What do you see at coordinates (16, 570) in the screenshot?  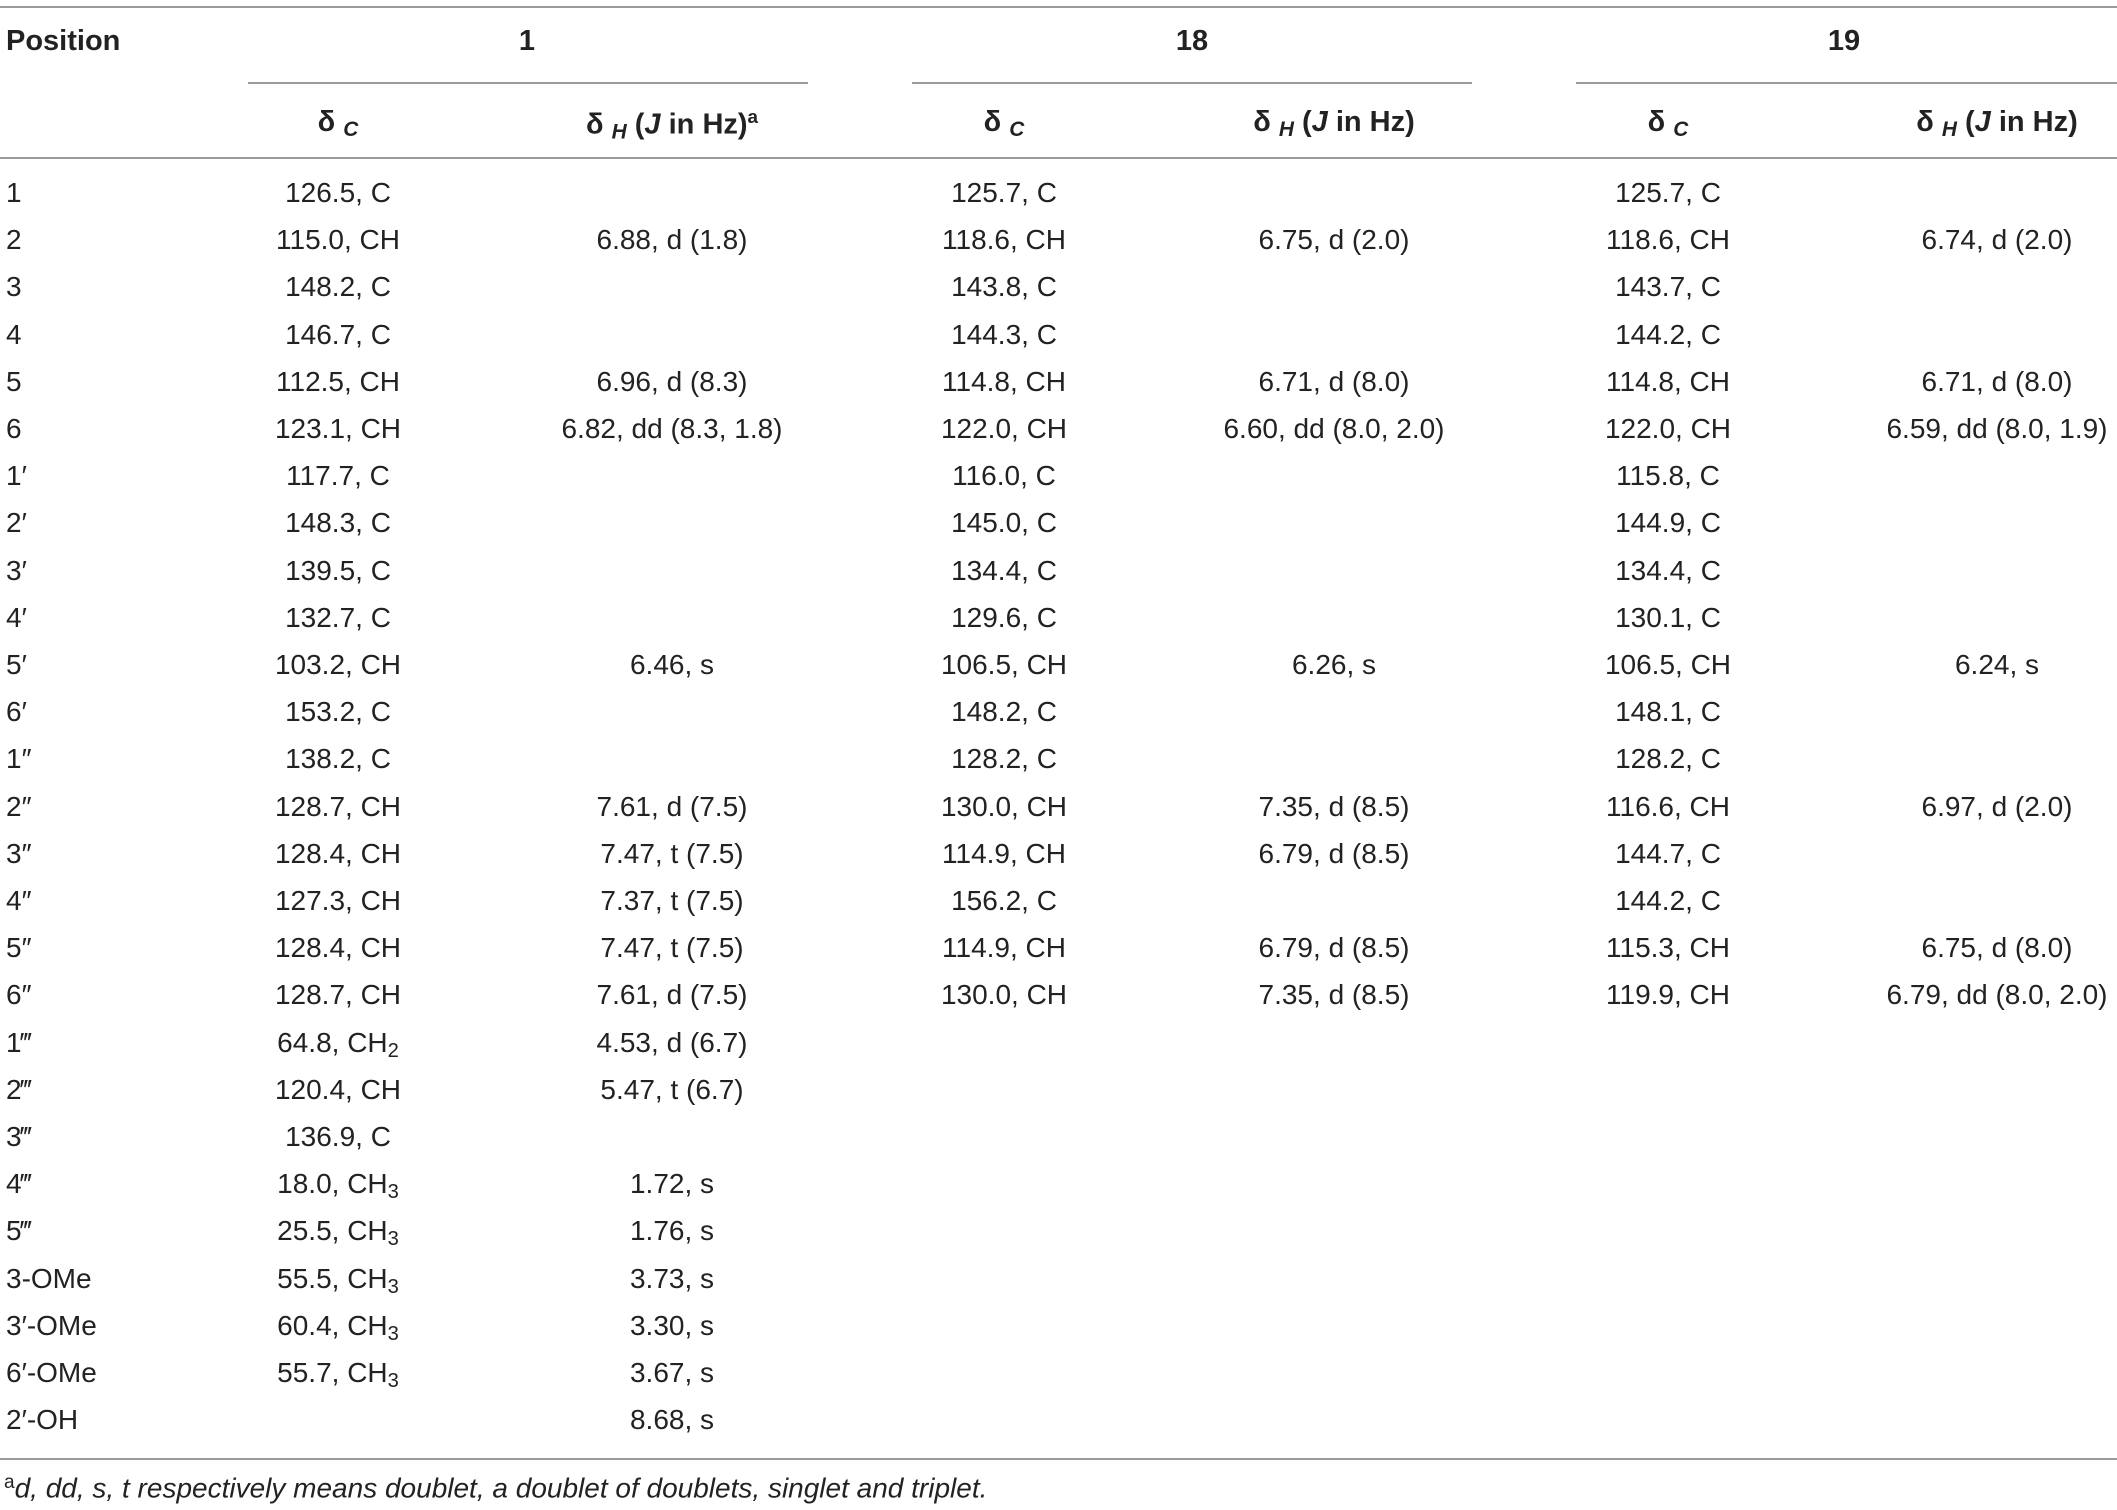 I see `cell-position: 3′` at bounding box center [16, 570].